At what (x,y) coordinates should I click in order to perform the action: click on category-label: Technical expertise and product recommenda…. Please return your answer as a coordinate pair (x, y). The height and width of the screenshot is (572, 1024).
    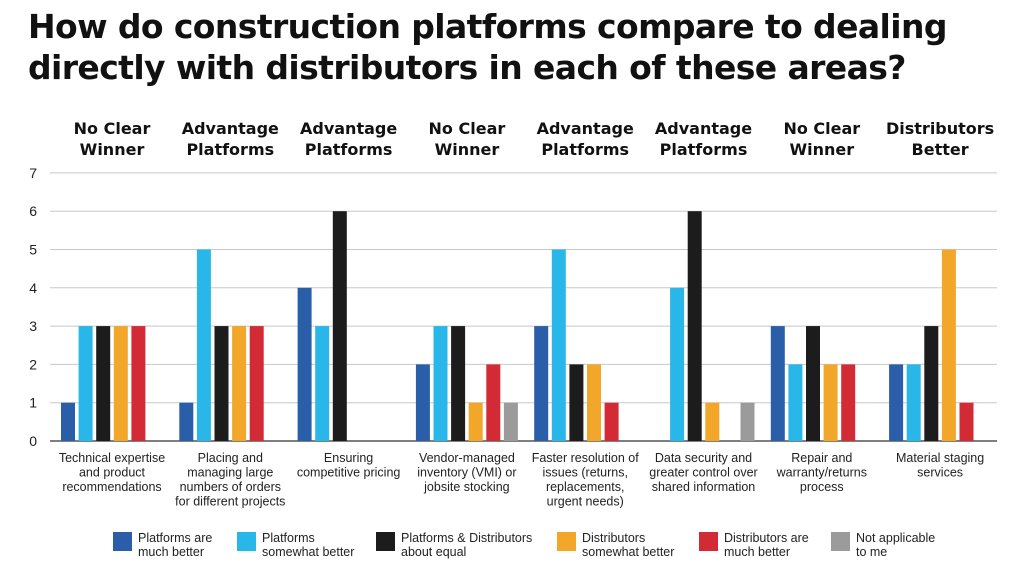
    Looking at the image, I should click on (112, 472).